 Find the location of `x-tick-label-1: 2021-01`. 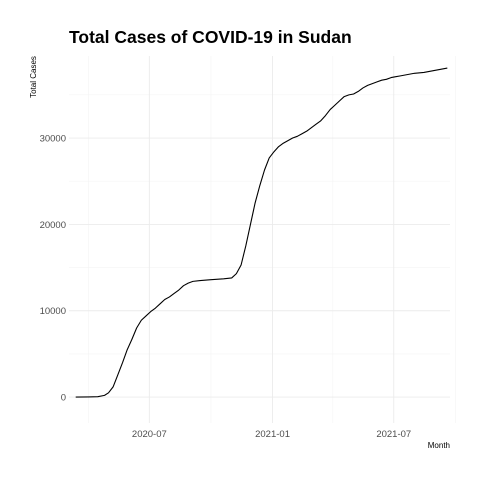

x-tick-label-1: 2021-01 is located at coordinates (272, 434).